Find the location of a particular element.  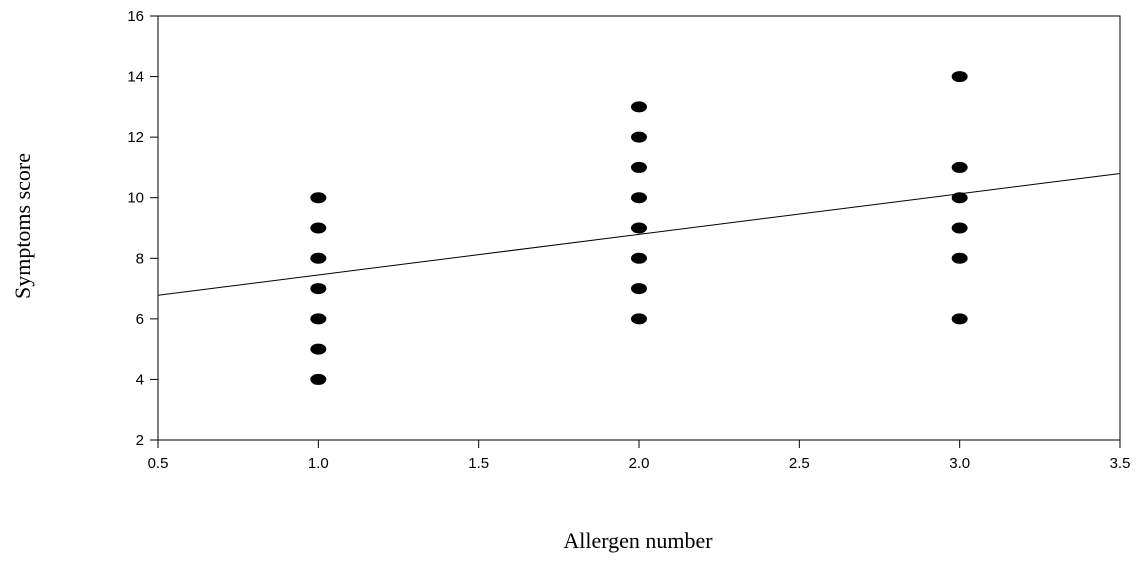

y-tick-label: 4 is located at coordinates (140, 379).